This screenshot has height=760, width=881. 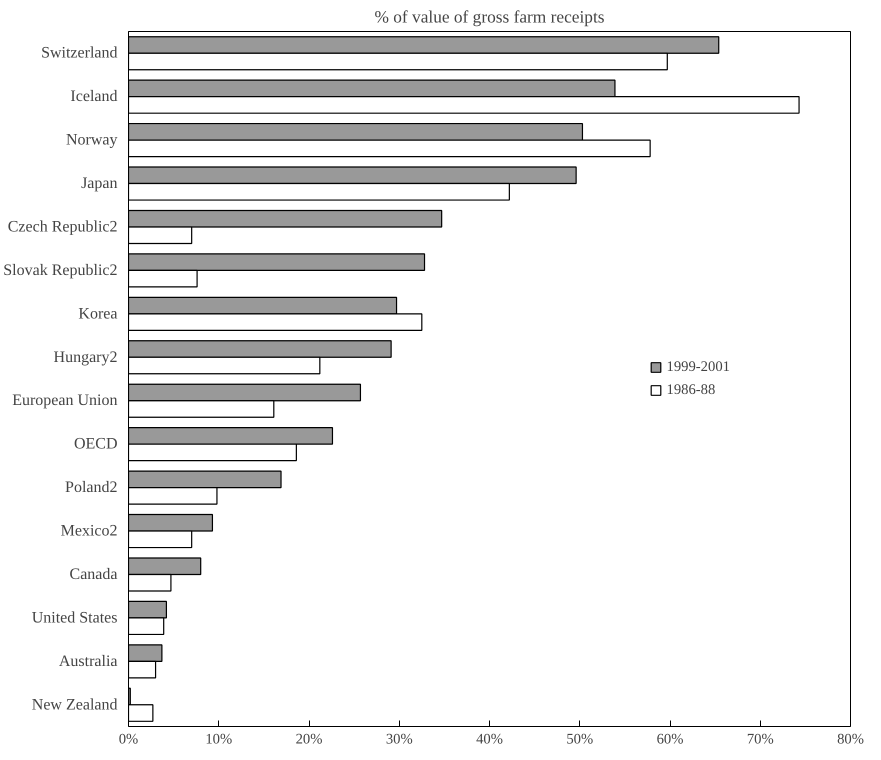 I want to click on x-tick-label: 30%, so click(x=399, y=740).